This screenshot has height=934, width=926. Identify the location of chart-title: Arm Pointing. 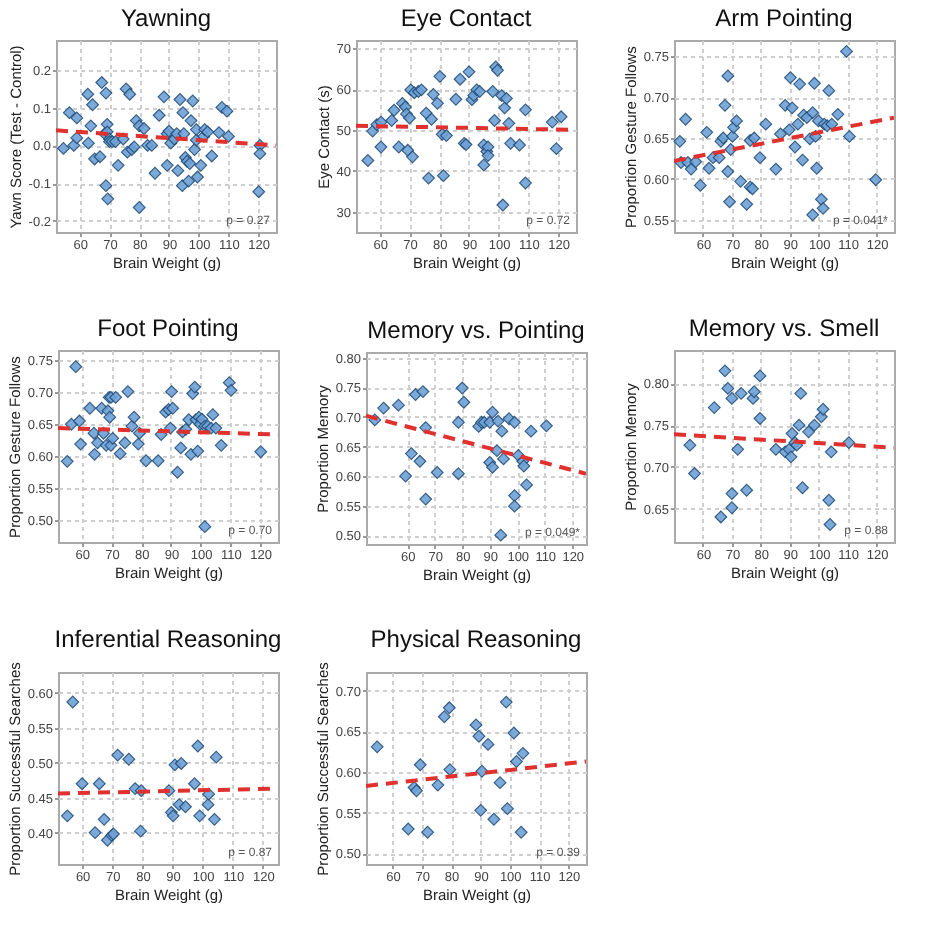
(784, 18).